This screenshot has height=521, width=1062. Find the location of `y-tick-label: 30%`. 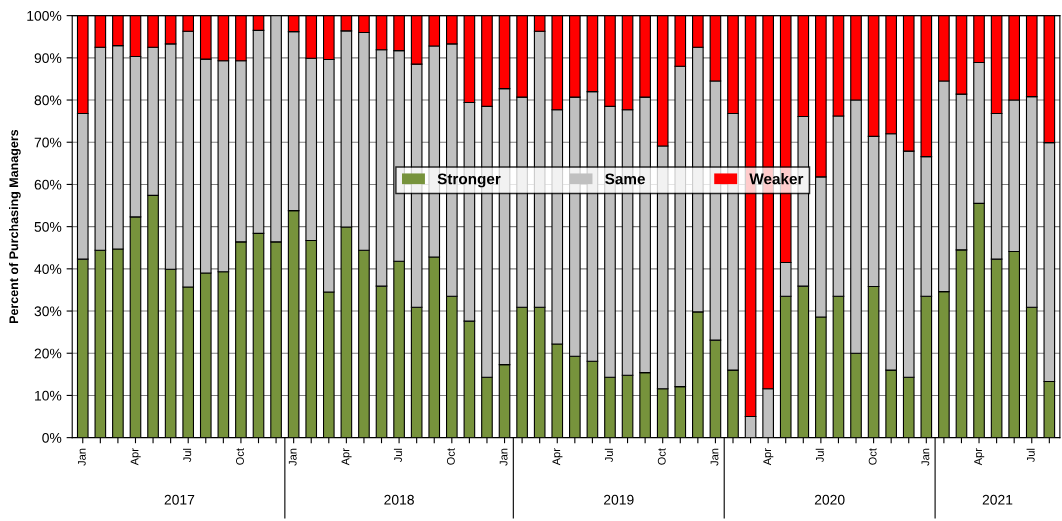

y-tick-label: 30% is located at coordinates (48, 311).